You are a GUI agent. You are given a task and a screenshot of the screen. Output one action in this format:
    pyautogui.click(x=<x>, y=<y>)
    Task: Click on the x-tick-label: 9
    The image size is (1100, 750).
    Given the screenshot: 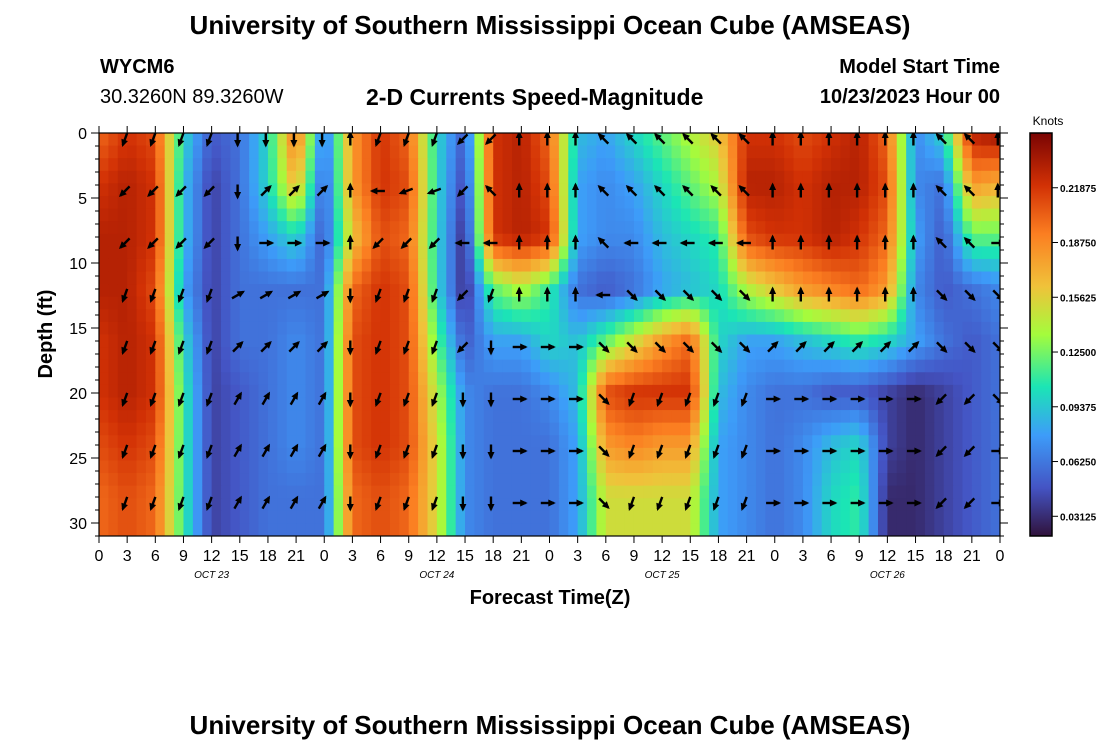 What is the action you would take?
    pyautogui.click(x=634, y=556)
    